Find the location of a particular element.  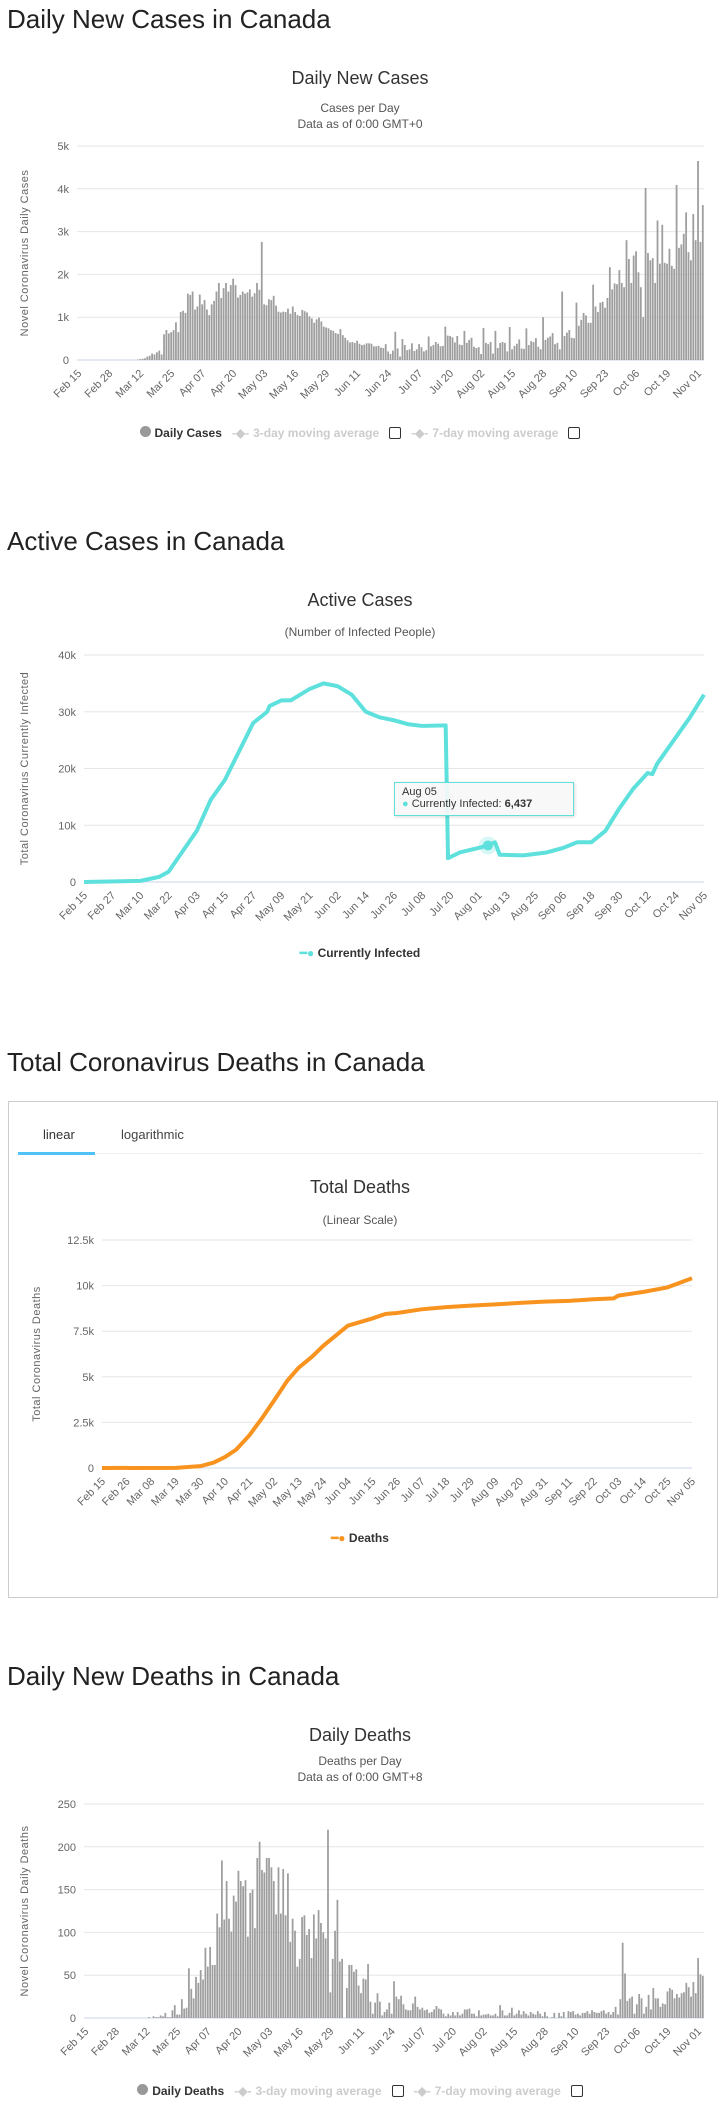

legend-item-deaths: ━● Deaths is located at coordinates (360, 1538).